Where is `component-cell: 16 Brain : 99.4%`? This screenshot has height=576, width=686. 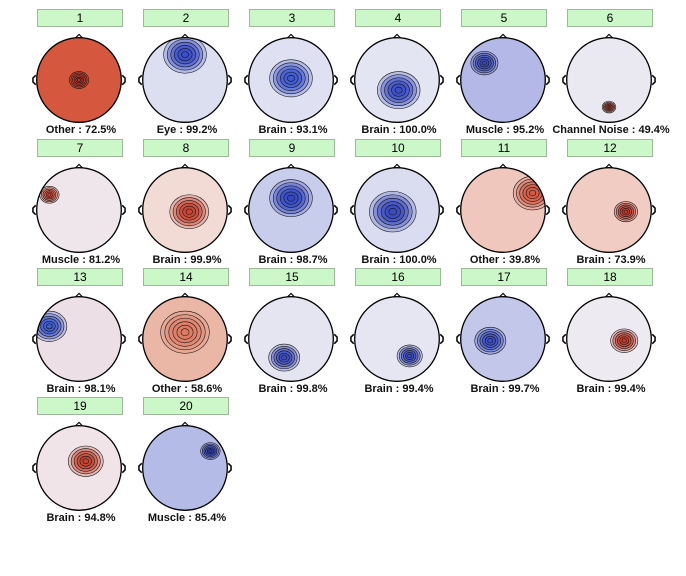
component-cell: 16 Brain : 99.4% is located at coordinates (406, 333).